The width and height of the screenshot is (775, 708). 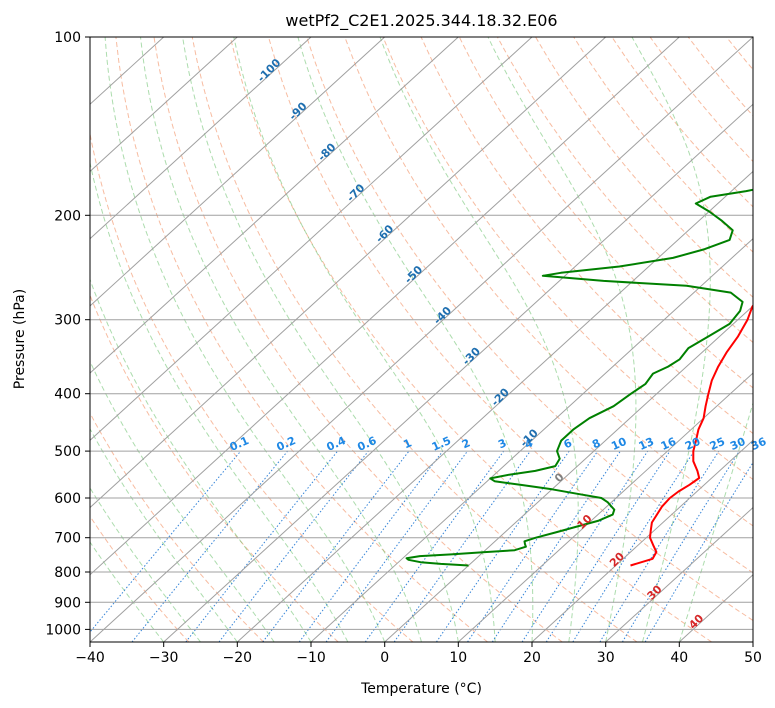 I want to click on x-tick-label: 10, so click(x=458, y=658).